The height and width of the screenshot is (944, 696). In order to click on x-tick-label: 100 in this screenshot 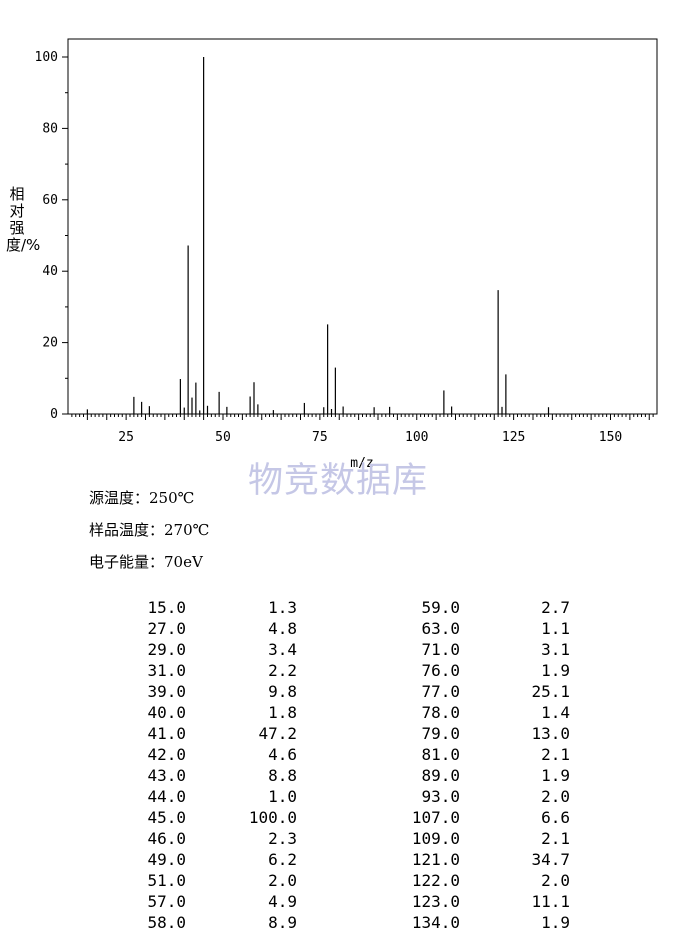, I will do `click(416, 437)`.